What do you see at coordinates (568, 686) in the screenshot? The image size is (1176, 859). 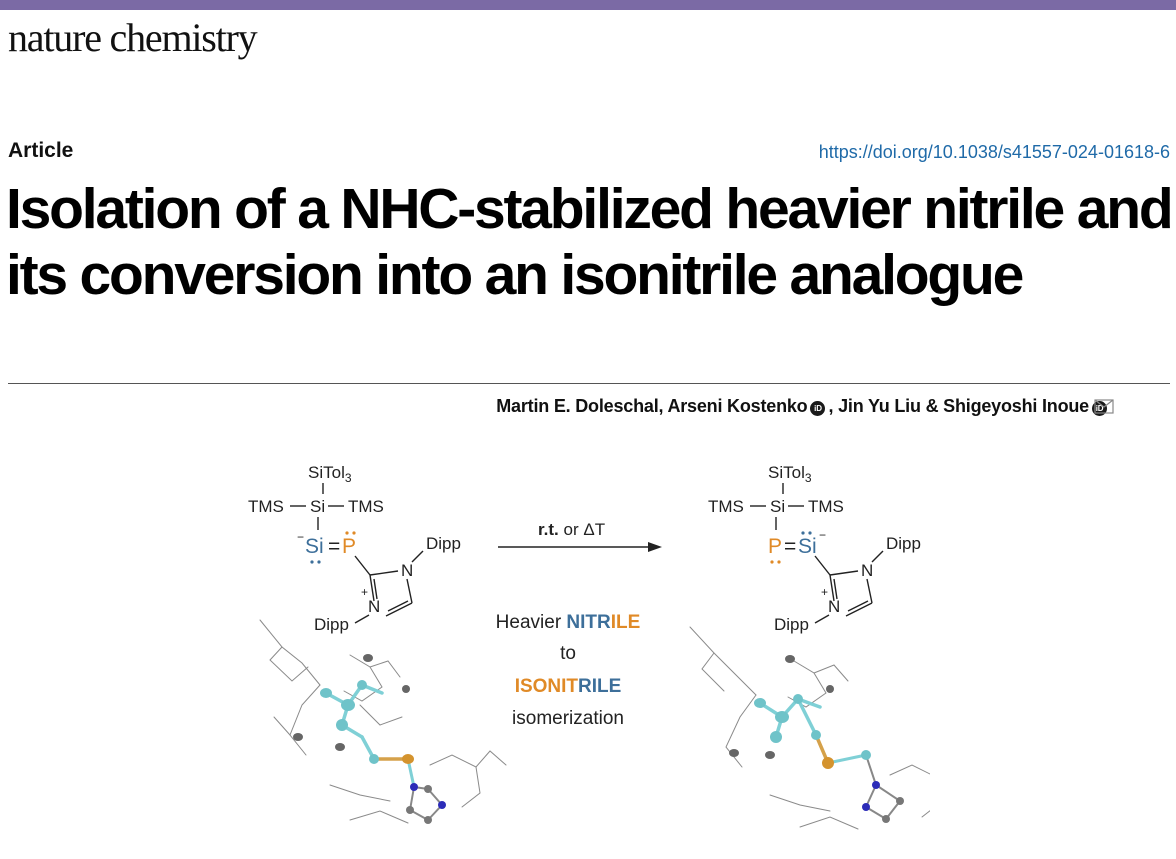 I see `caption-line-3: ISONITRILE` at bounding box center [568, 686].